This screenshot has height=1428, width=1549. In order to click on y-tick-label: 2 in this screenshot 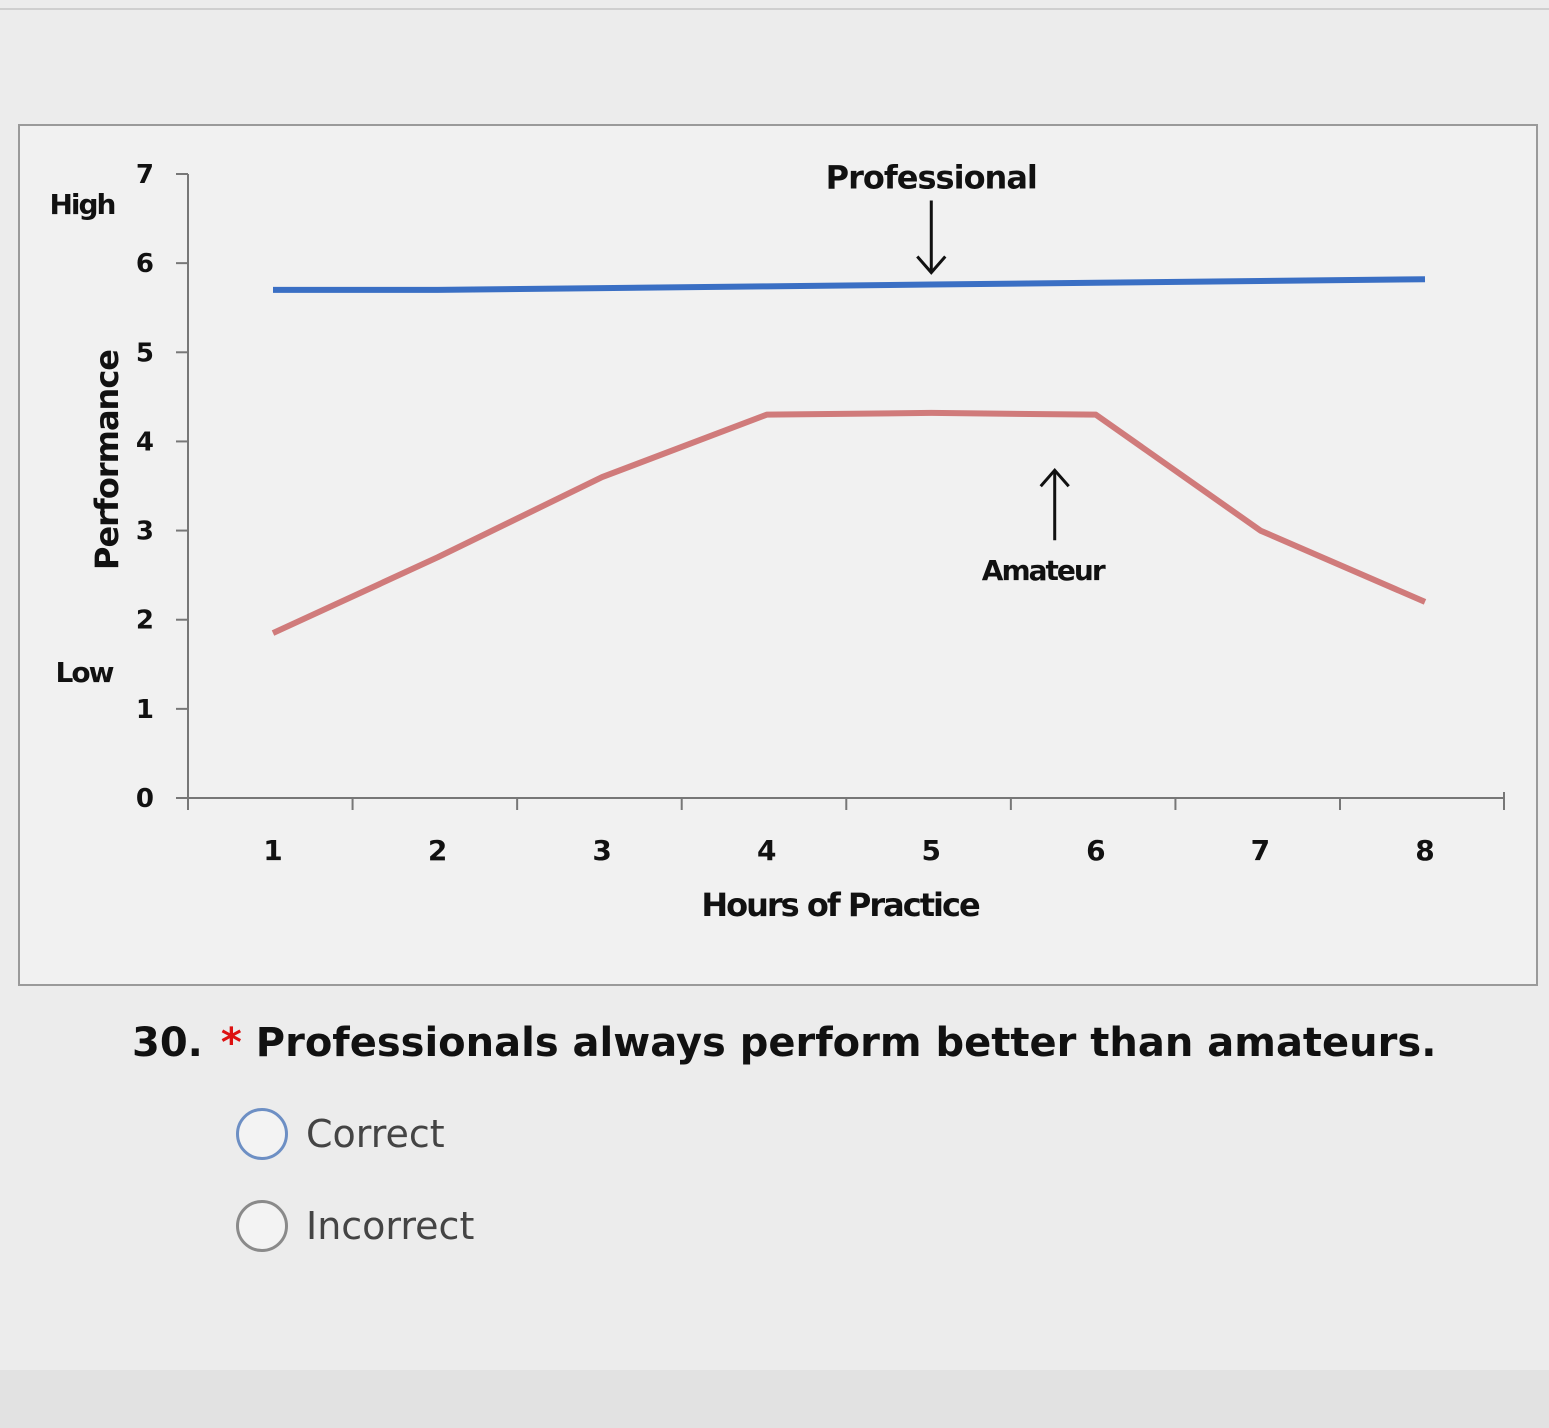, I will do `click(145, 621)`.